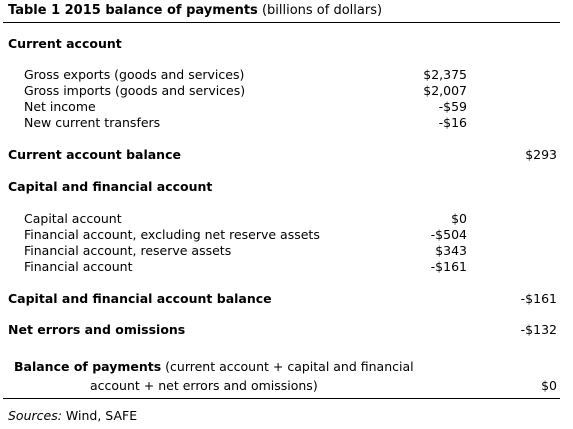 The height and width of the screenshot is (429, 573). What do you see at coordinates (110, 186) in the screenshot?
I see `section-heading-capital-financial: Capital and financial account` at bounding box center [110, 186].